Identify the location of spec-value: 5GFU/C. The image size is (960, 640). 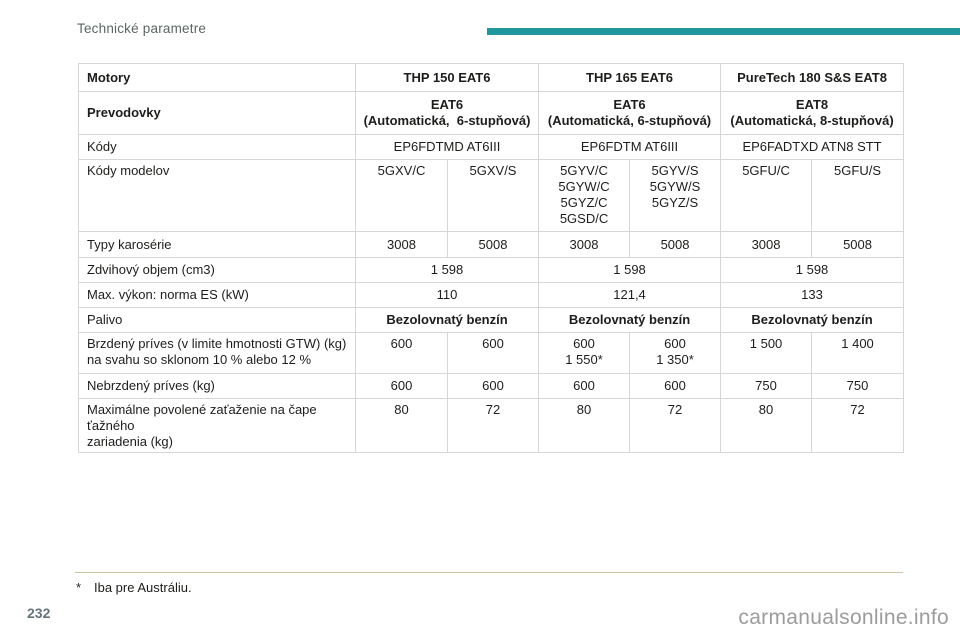
(766, 195).